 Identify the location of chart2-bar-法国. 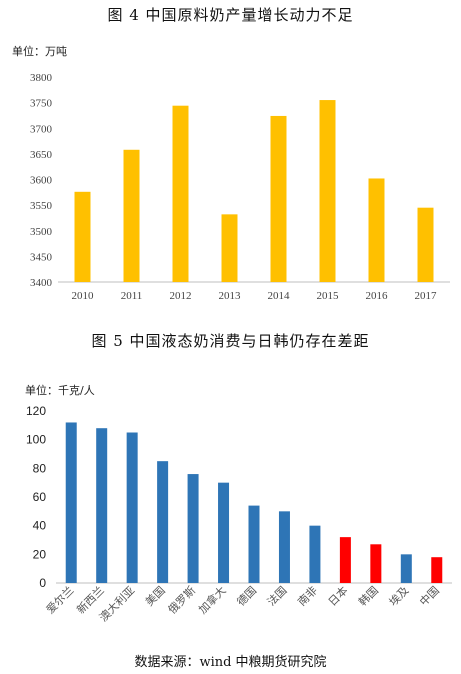
(284, 547).